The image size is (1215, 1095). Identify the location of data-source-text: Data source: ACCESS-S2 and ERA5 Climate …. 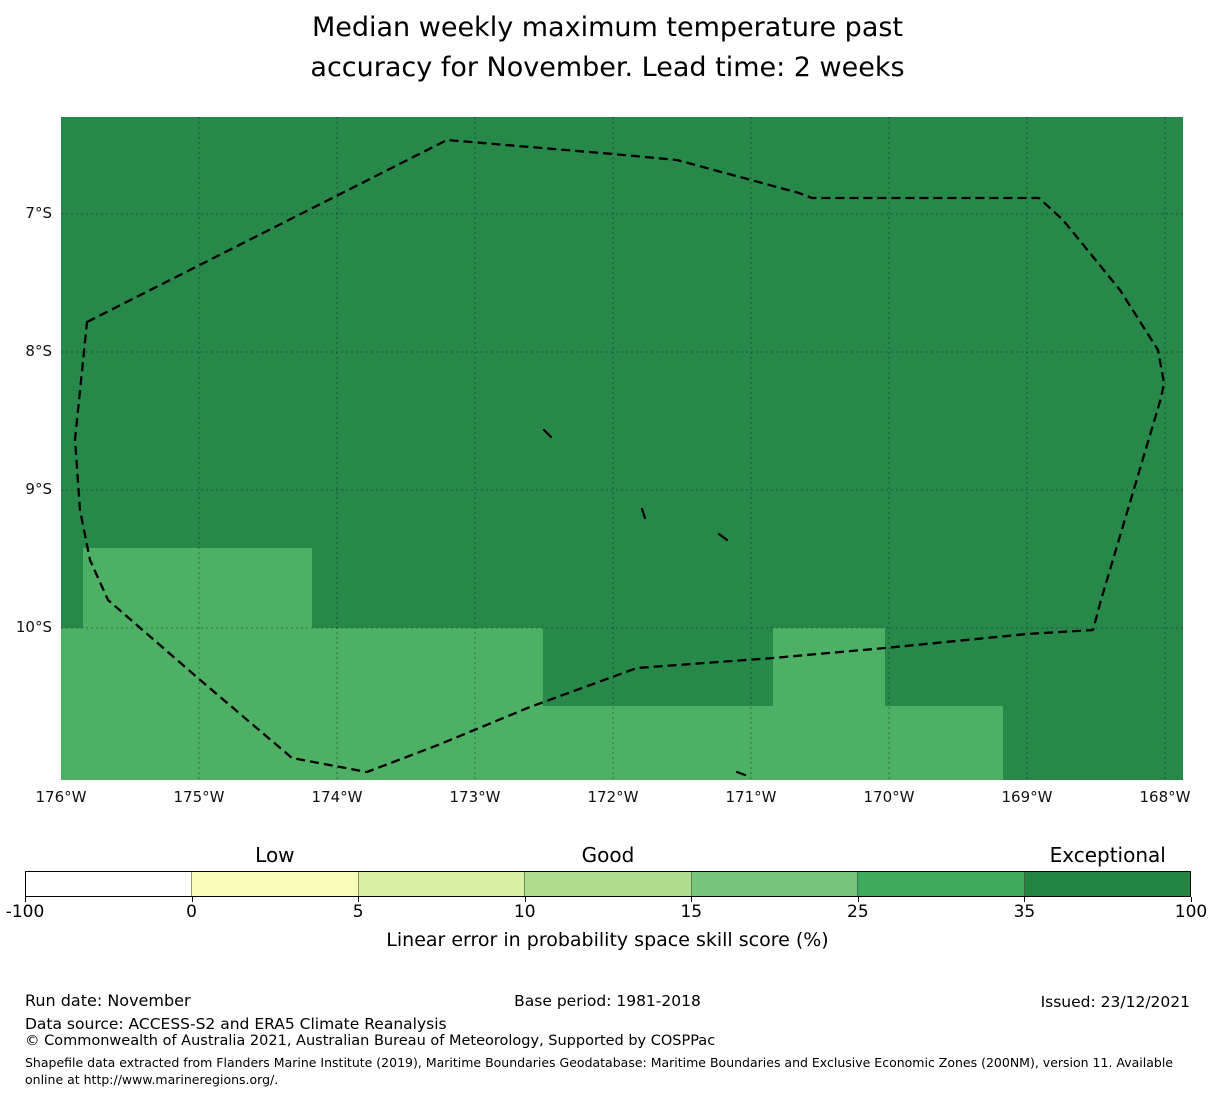
(236, 1024).